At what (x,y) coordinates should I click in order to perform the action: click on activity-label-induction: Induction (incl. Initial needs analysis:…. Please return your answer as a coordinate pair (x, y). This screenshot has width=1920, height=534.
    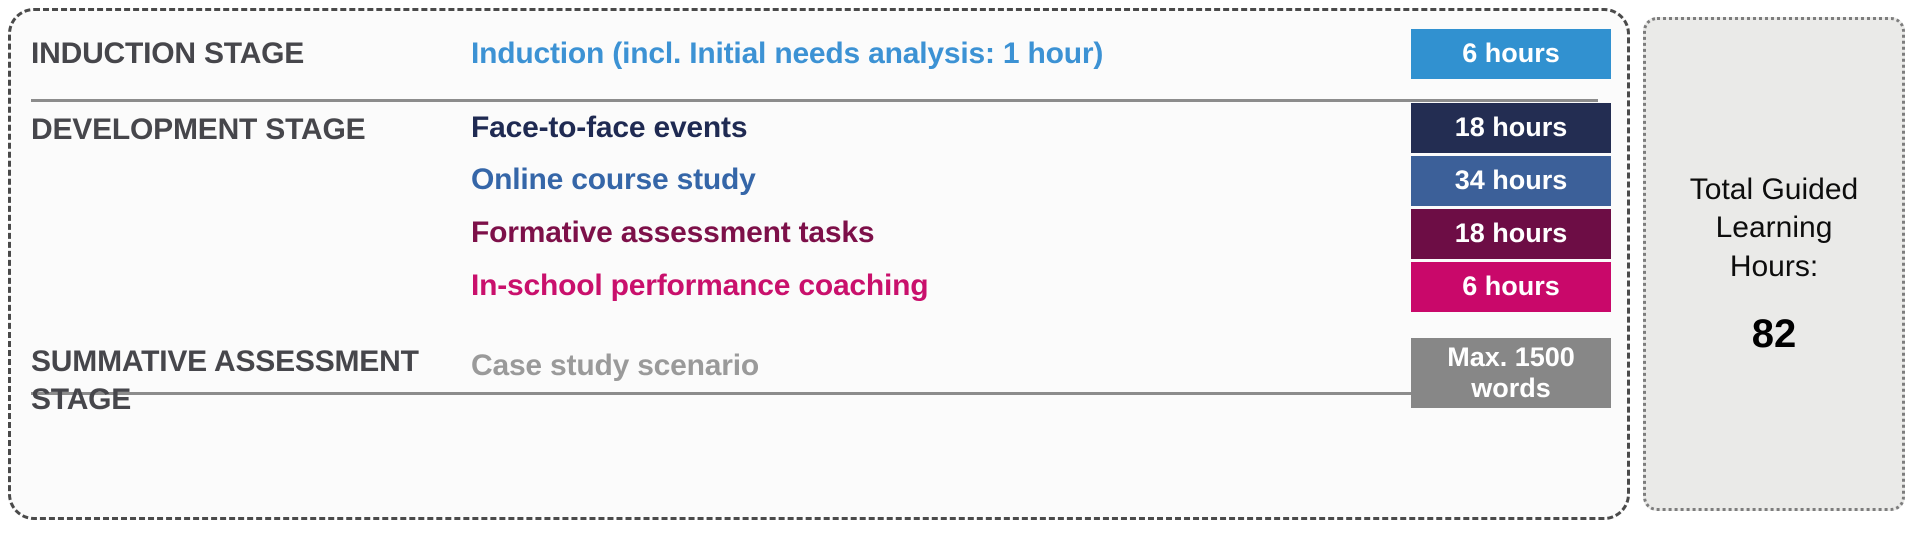
    Looking at the image, I should click on (787, 53).